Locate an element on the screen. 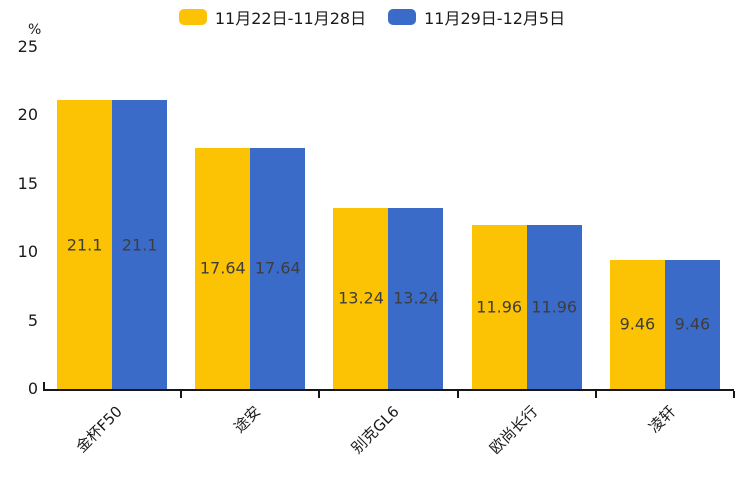 Image resolution: width=744 pixels, height=496 pixels. bar-group: 17.64 17.64 is located at coordinates (250, 218).